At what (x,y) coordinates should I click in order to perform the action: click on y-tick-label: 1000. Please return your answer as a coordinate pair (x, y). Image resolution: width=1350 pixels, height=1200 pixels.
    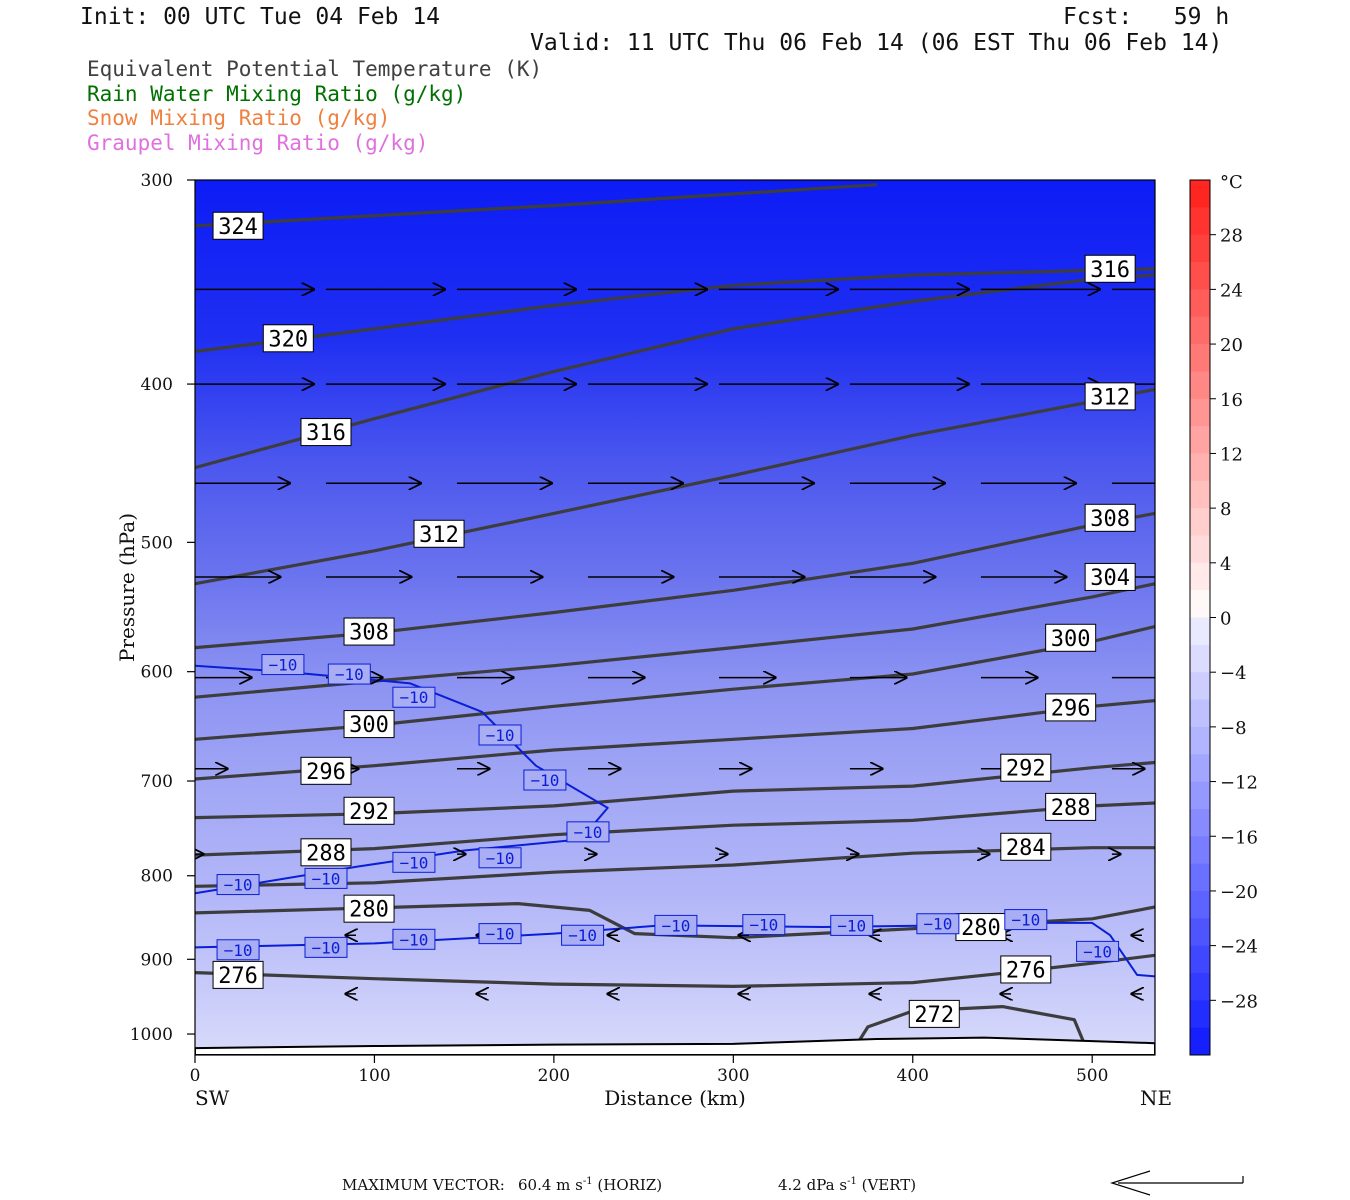
    Looking at the image, I should click on (151, 1035).